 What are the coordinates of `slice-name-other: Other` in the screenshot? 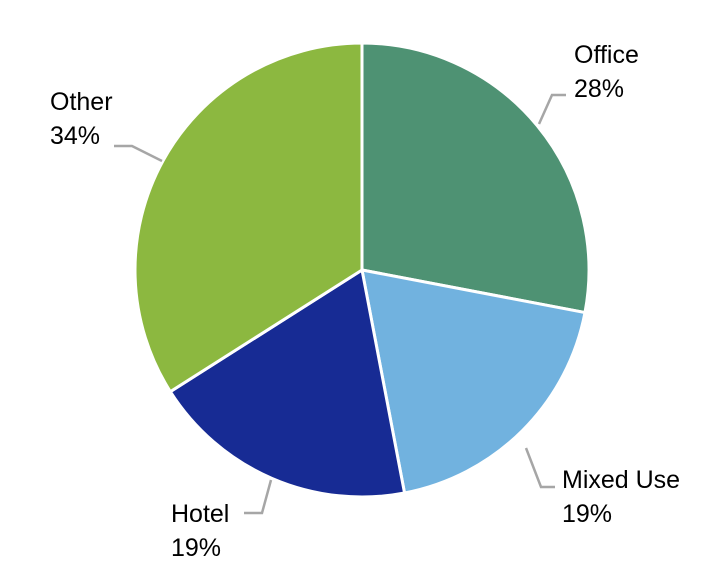 It's located at (81, 102).